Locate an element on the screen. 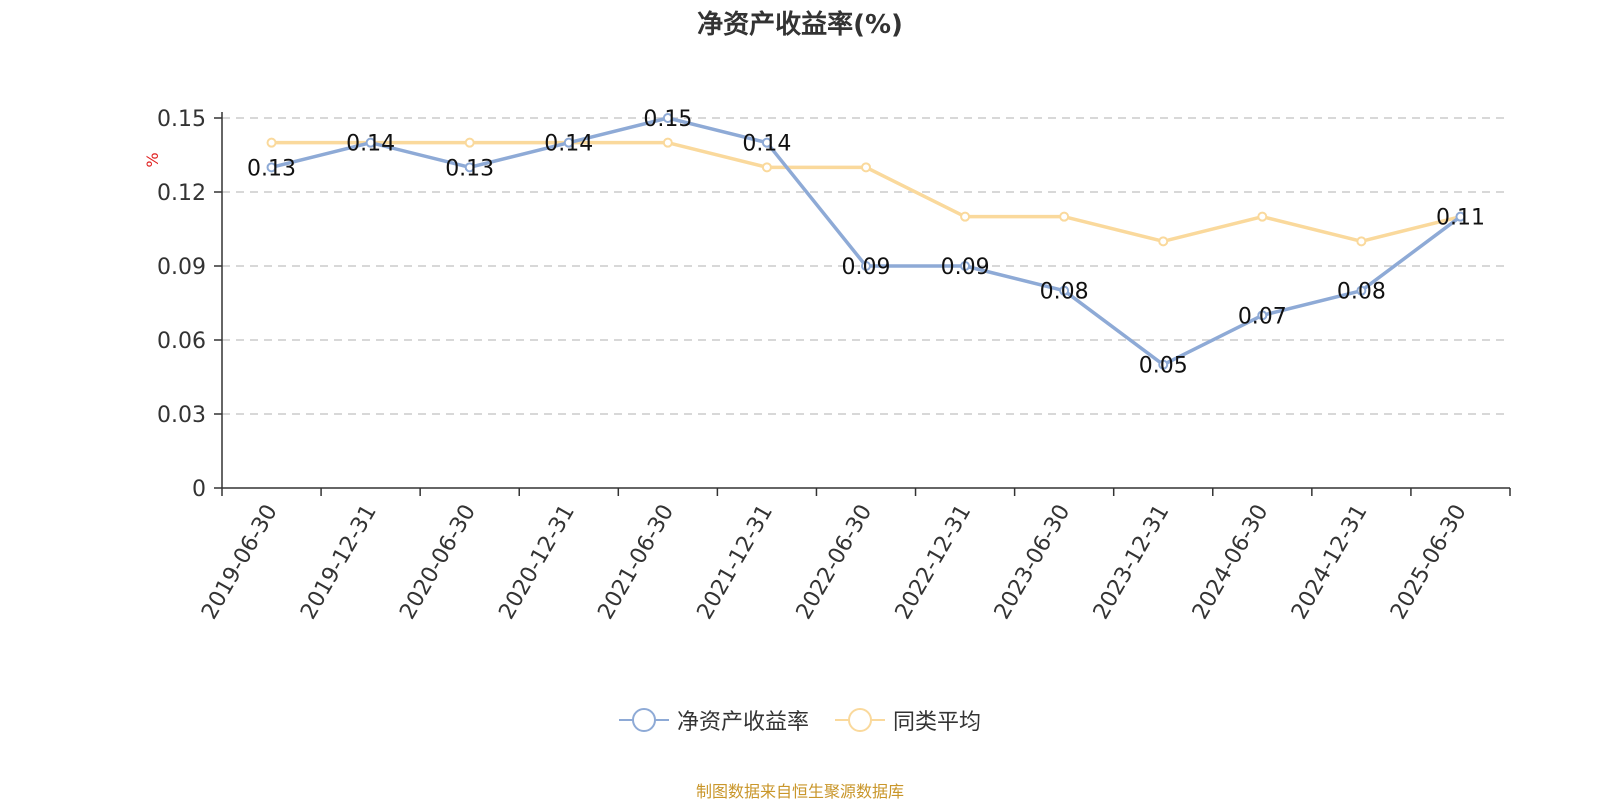 This screenshot has width=1600, height=802. data-label: 0.15 is located at coordinates (667, 119).